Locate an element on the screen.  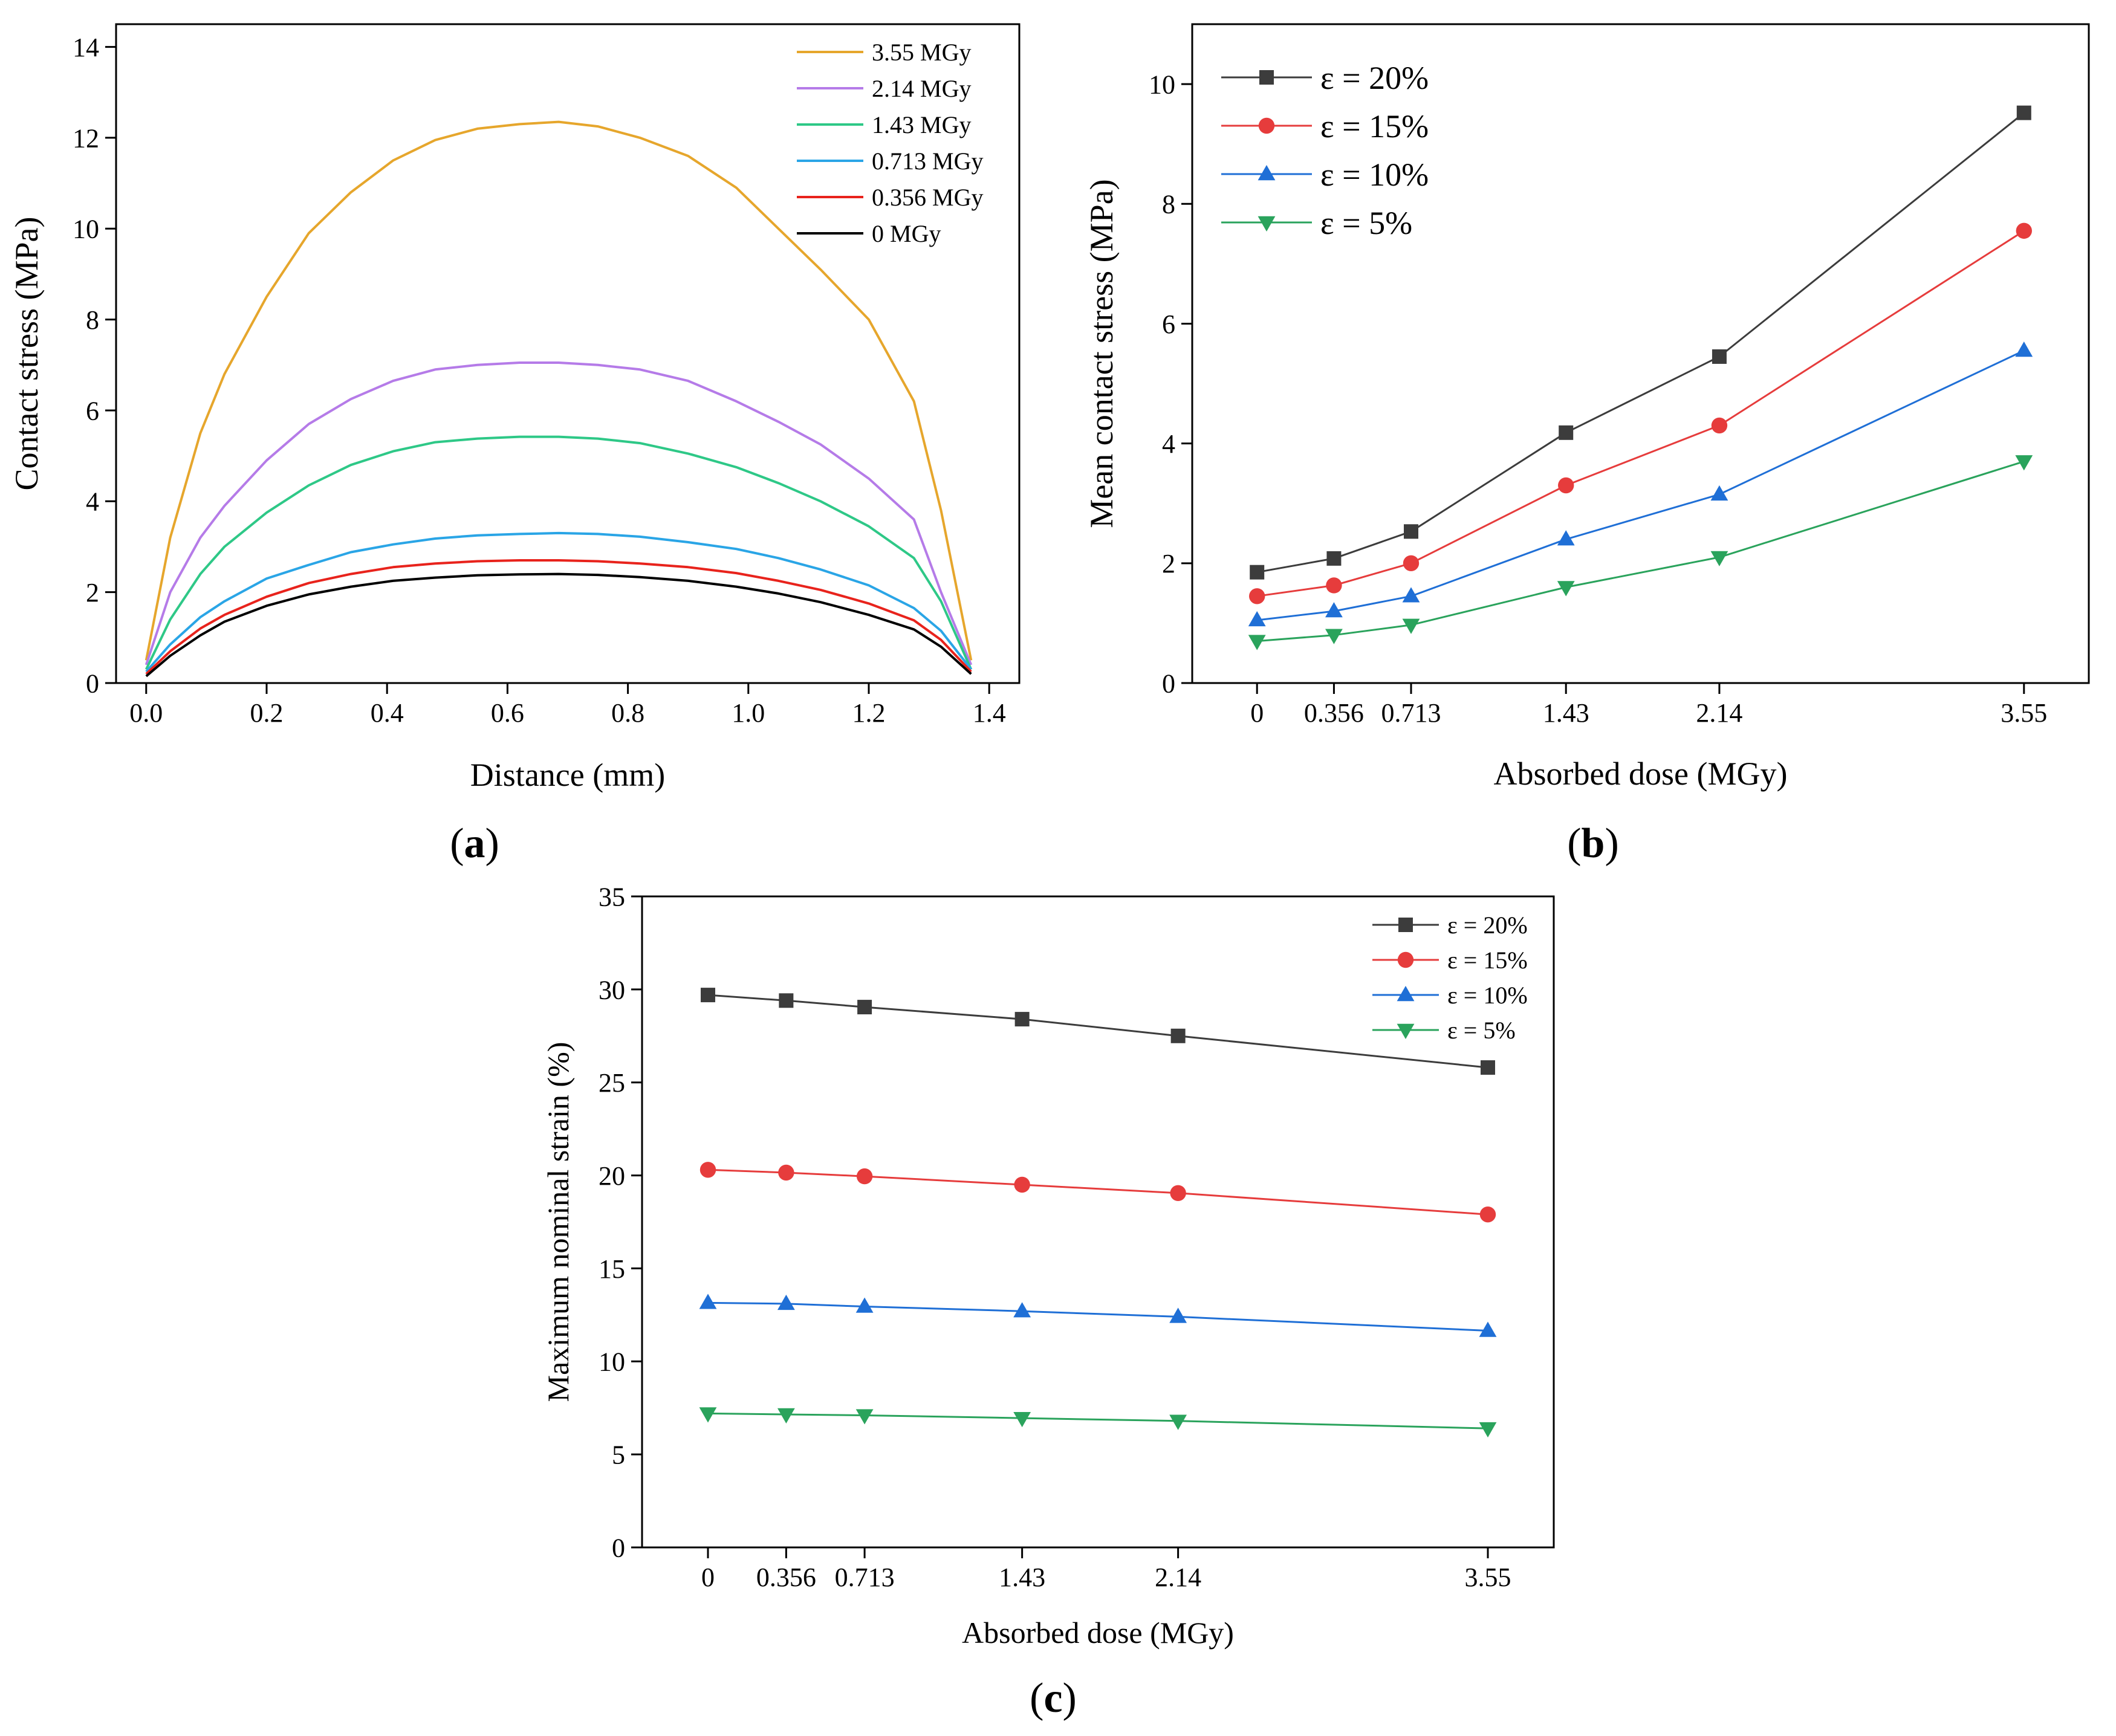
x-tick-label: 3.55 is located at coordinates (2024, 713).